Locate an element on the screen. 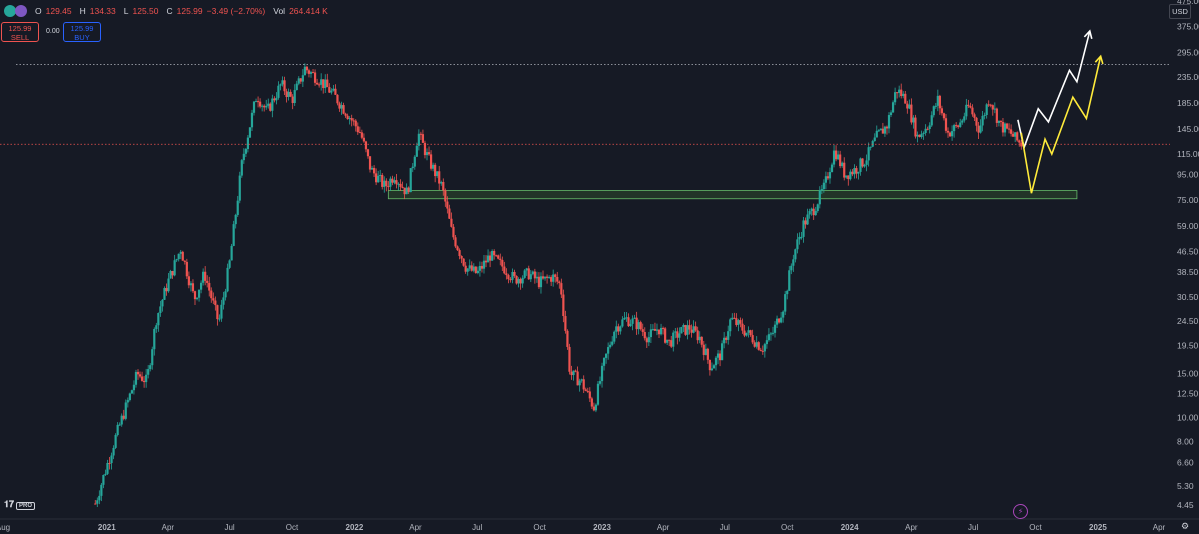 The height and width of the screenshot is (534, 1199). projection-arrow-yellow is located at coordinates (1061, 125).